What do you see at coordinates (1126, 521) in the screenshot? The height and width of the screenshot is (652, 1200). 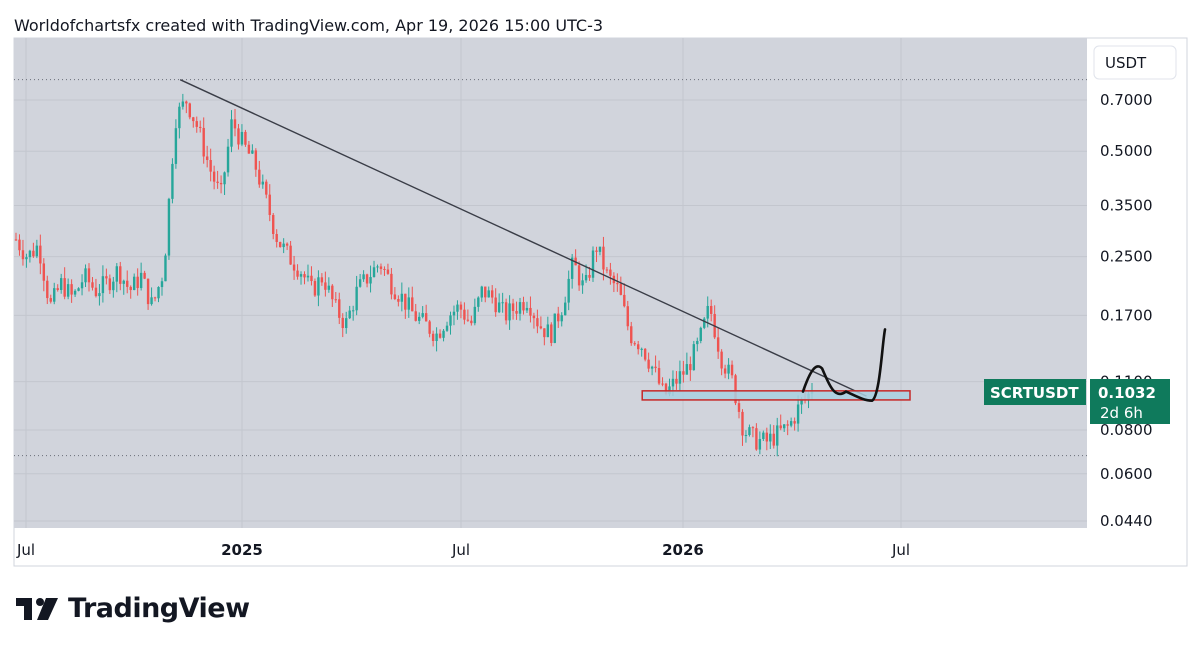 I see `y-tick-label: 0.0440` at bounding box center [1126, 521].